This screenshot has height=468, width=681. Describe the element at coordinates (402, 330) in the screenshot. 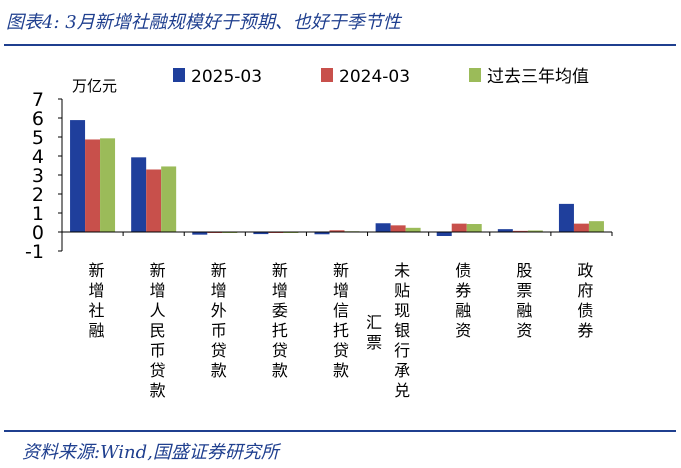

I see `category-label-6: 未贴现银行承兑` at that location.